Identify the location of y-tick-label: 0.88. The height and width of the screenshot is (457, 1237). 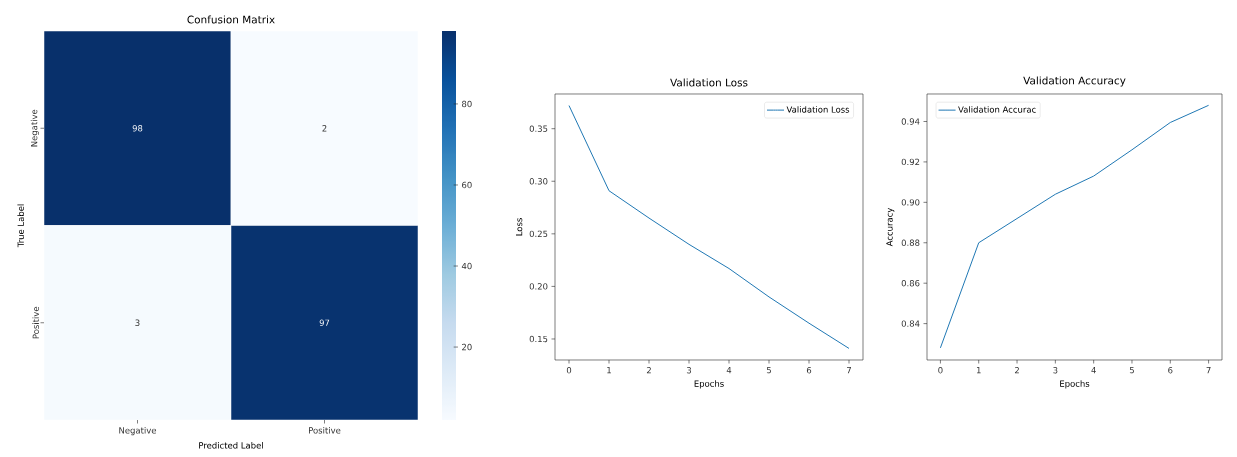
(910, 242).